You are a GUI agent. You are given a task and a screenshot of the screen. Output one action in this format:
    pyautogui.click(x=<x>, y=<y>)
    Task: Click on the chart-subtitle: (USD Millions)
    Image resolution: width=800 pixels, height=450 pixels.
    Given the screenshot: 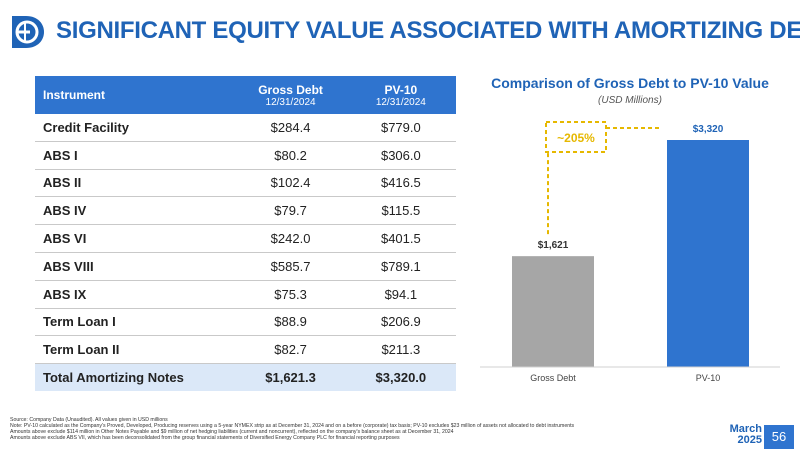 What is the action you would take?
    pyautogui.click(x=630, y=100)
    